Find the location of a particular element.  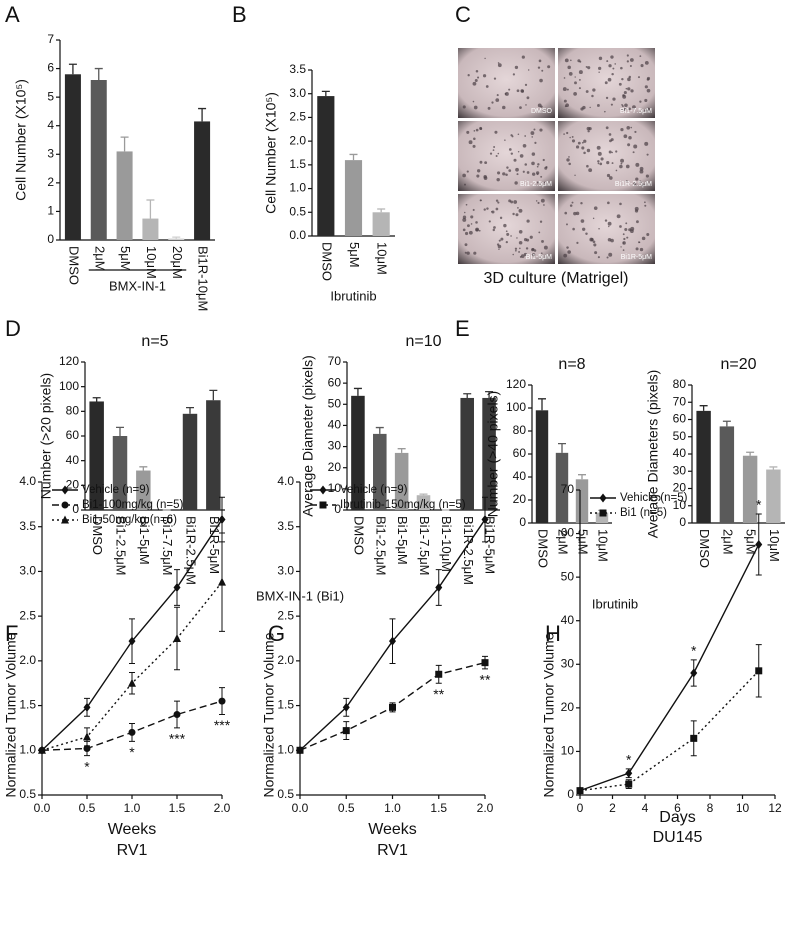

y-tick-label: 80 is located at coordinates (680, 384).